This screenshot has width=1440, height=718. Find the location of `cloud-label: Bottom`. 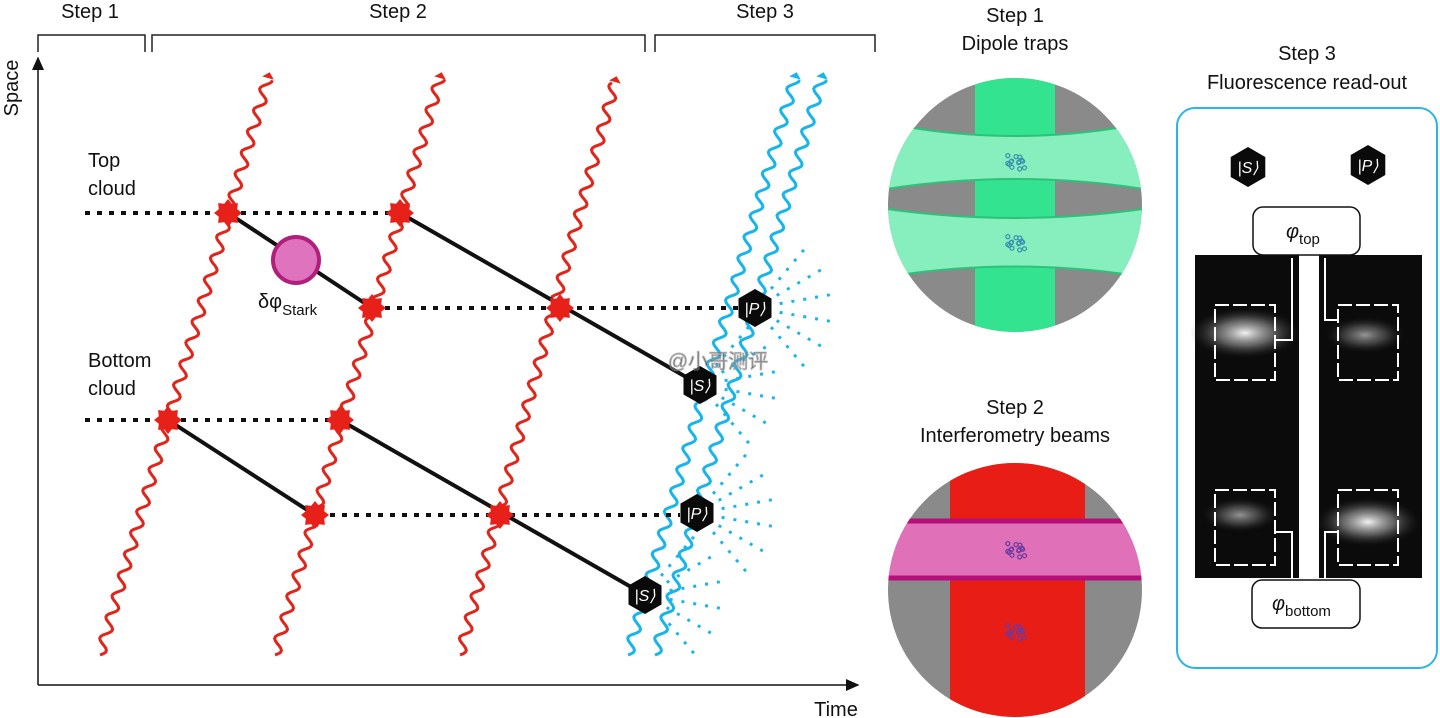

cloud-label: Bottom is located at coordinates (119, 361).